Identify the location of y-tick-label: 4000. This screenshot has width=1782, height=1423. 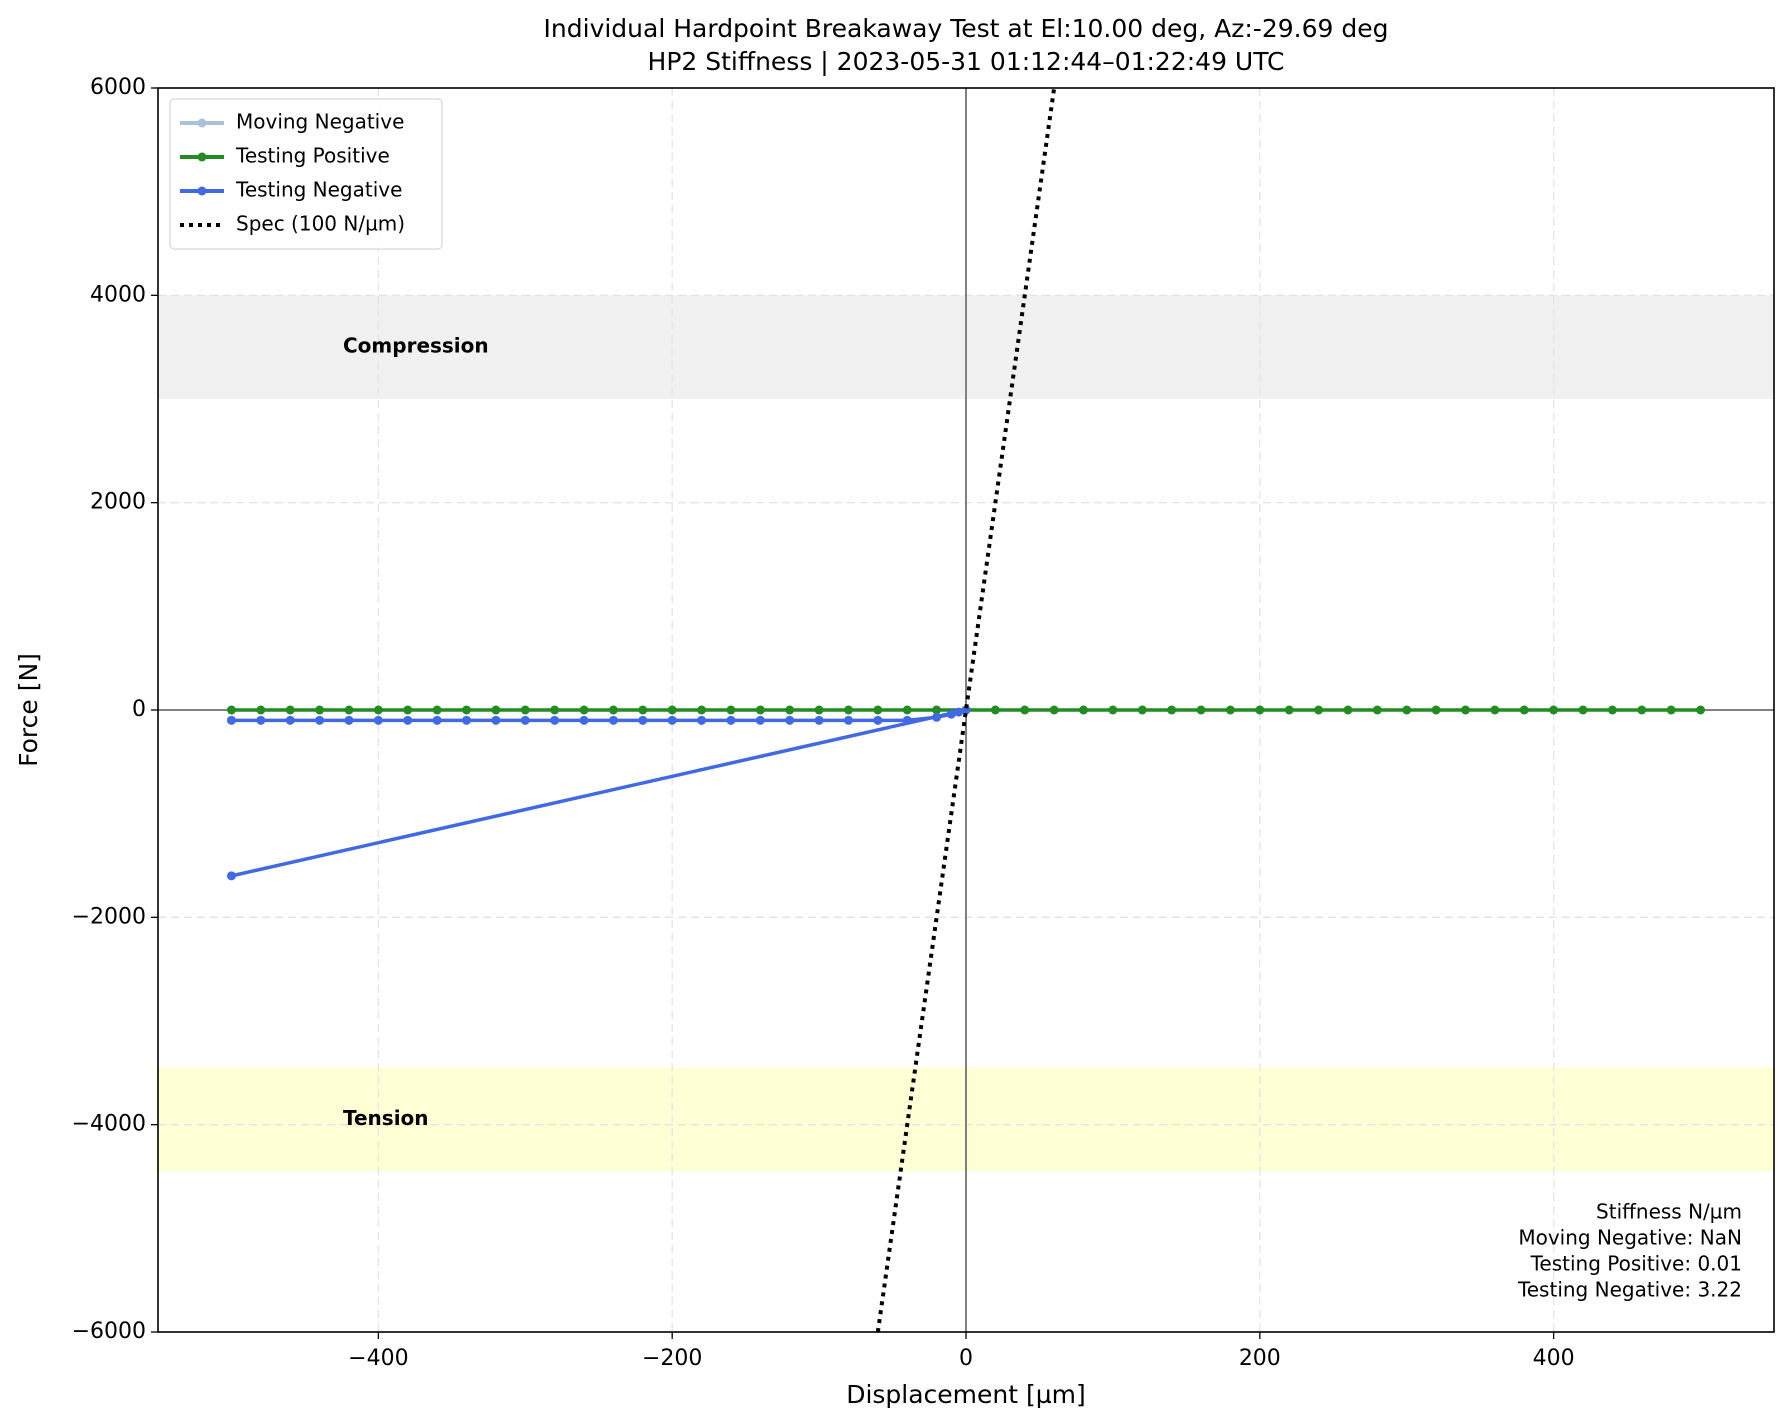
(118, 294).